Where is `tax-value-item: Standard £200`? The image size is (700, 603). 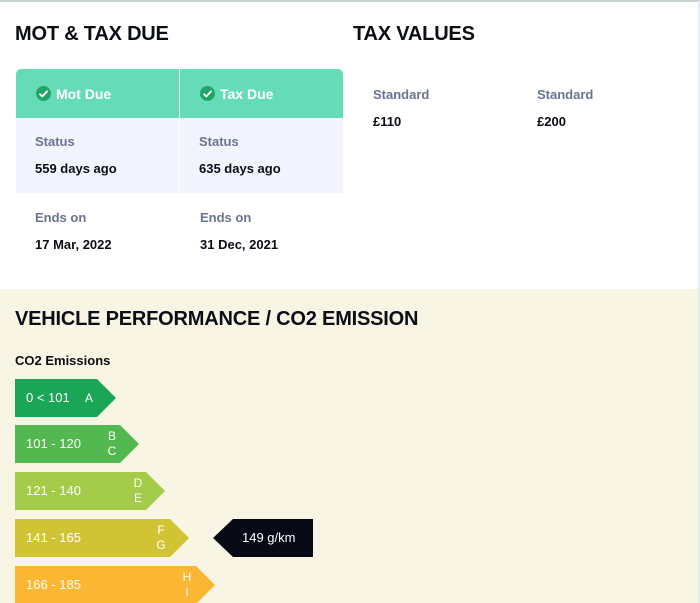 tax-value-item: Standard £200 is located at coordinates (565, 108).